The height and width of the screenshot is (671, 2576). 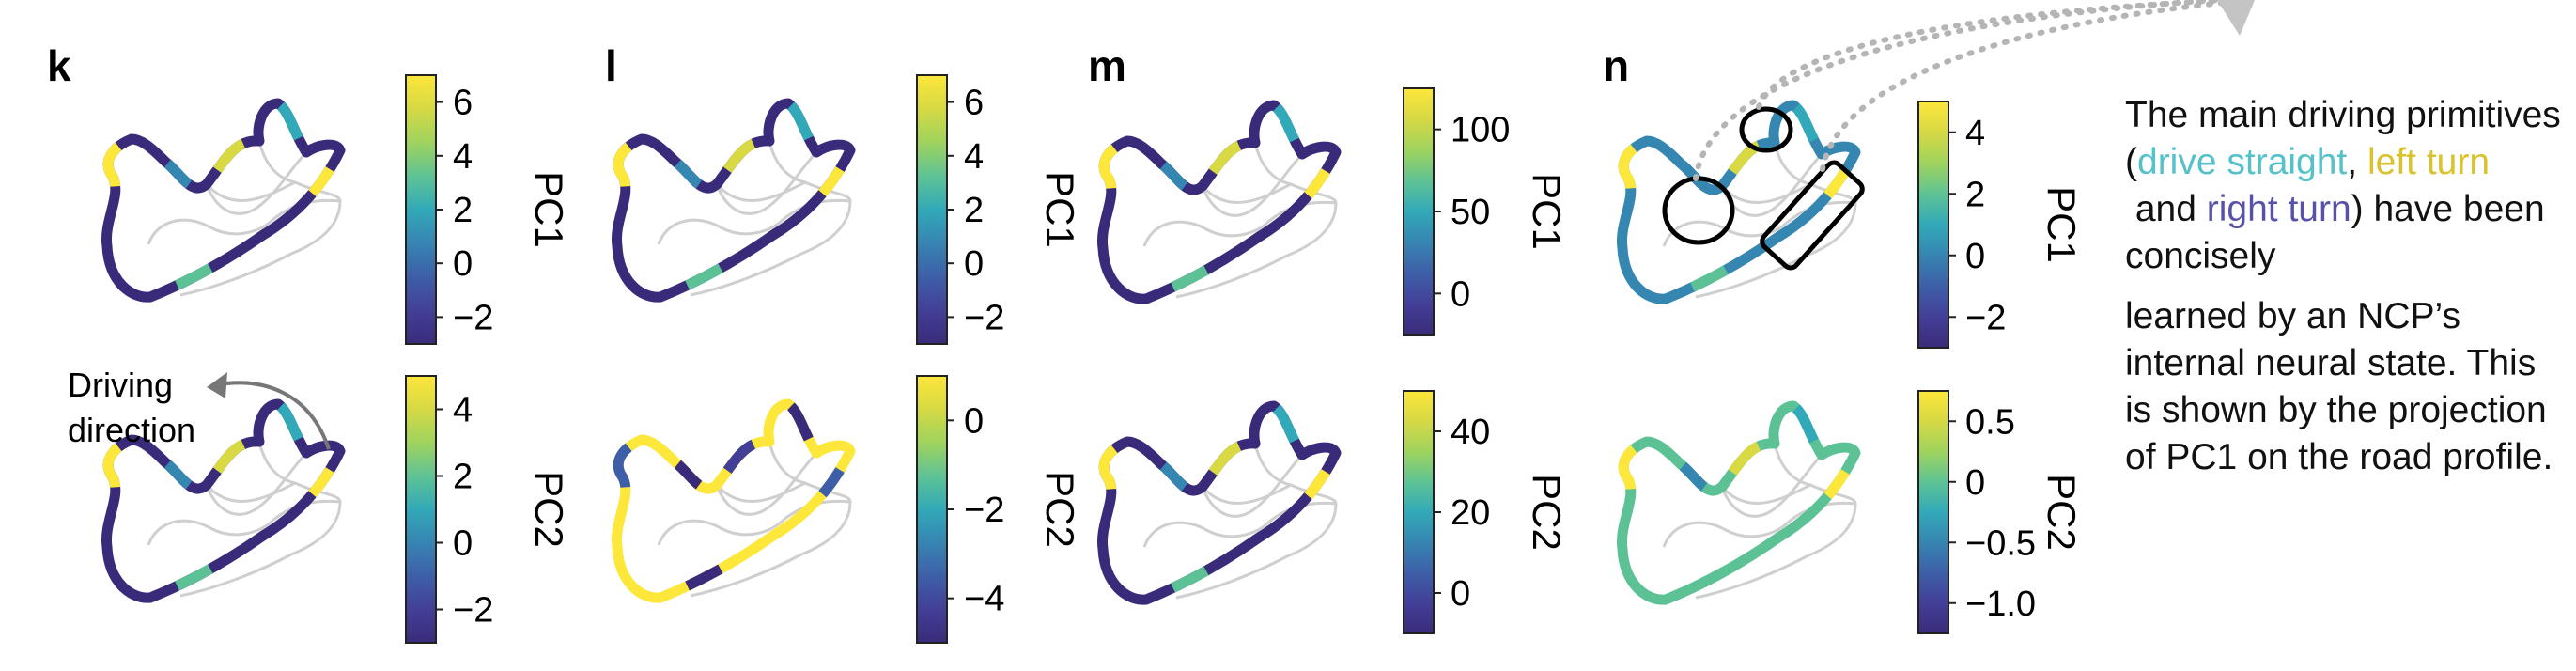 I want to click on driving-direction-label-line2: direction, so click(x=131, y=430).